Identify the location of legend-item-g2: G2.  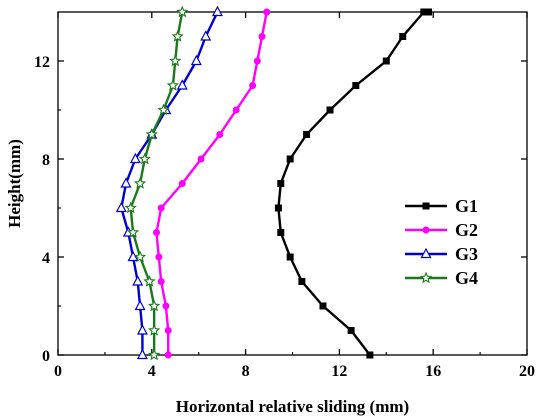
(441, 230).